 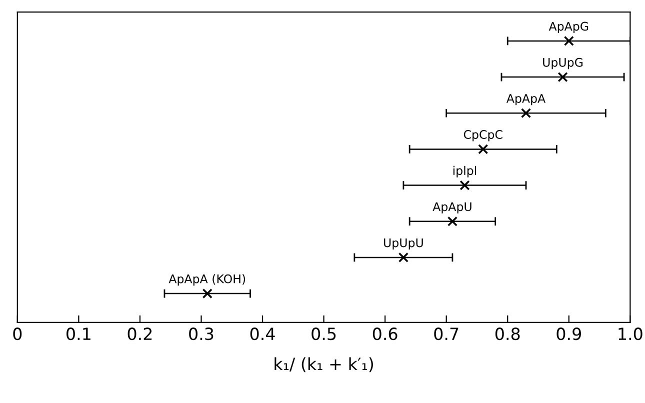 What do you see at coordinates (630, 334) in the screenshot?
I see `x-tick-label: 1.0` at bounding box center [630, 334].